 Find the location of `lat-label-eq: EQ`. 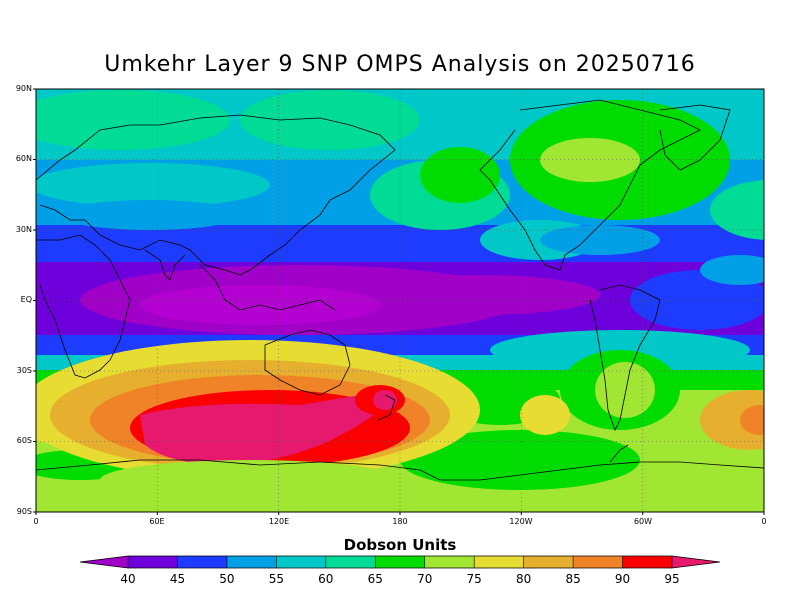

lat-label-eq: EQ is located at coordinates (26, 299).